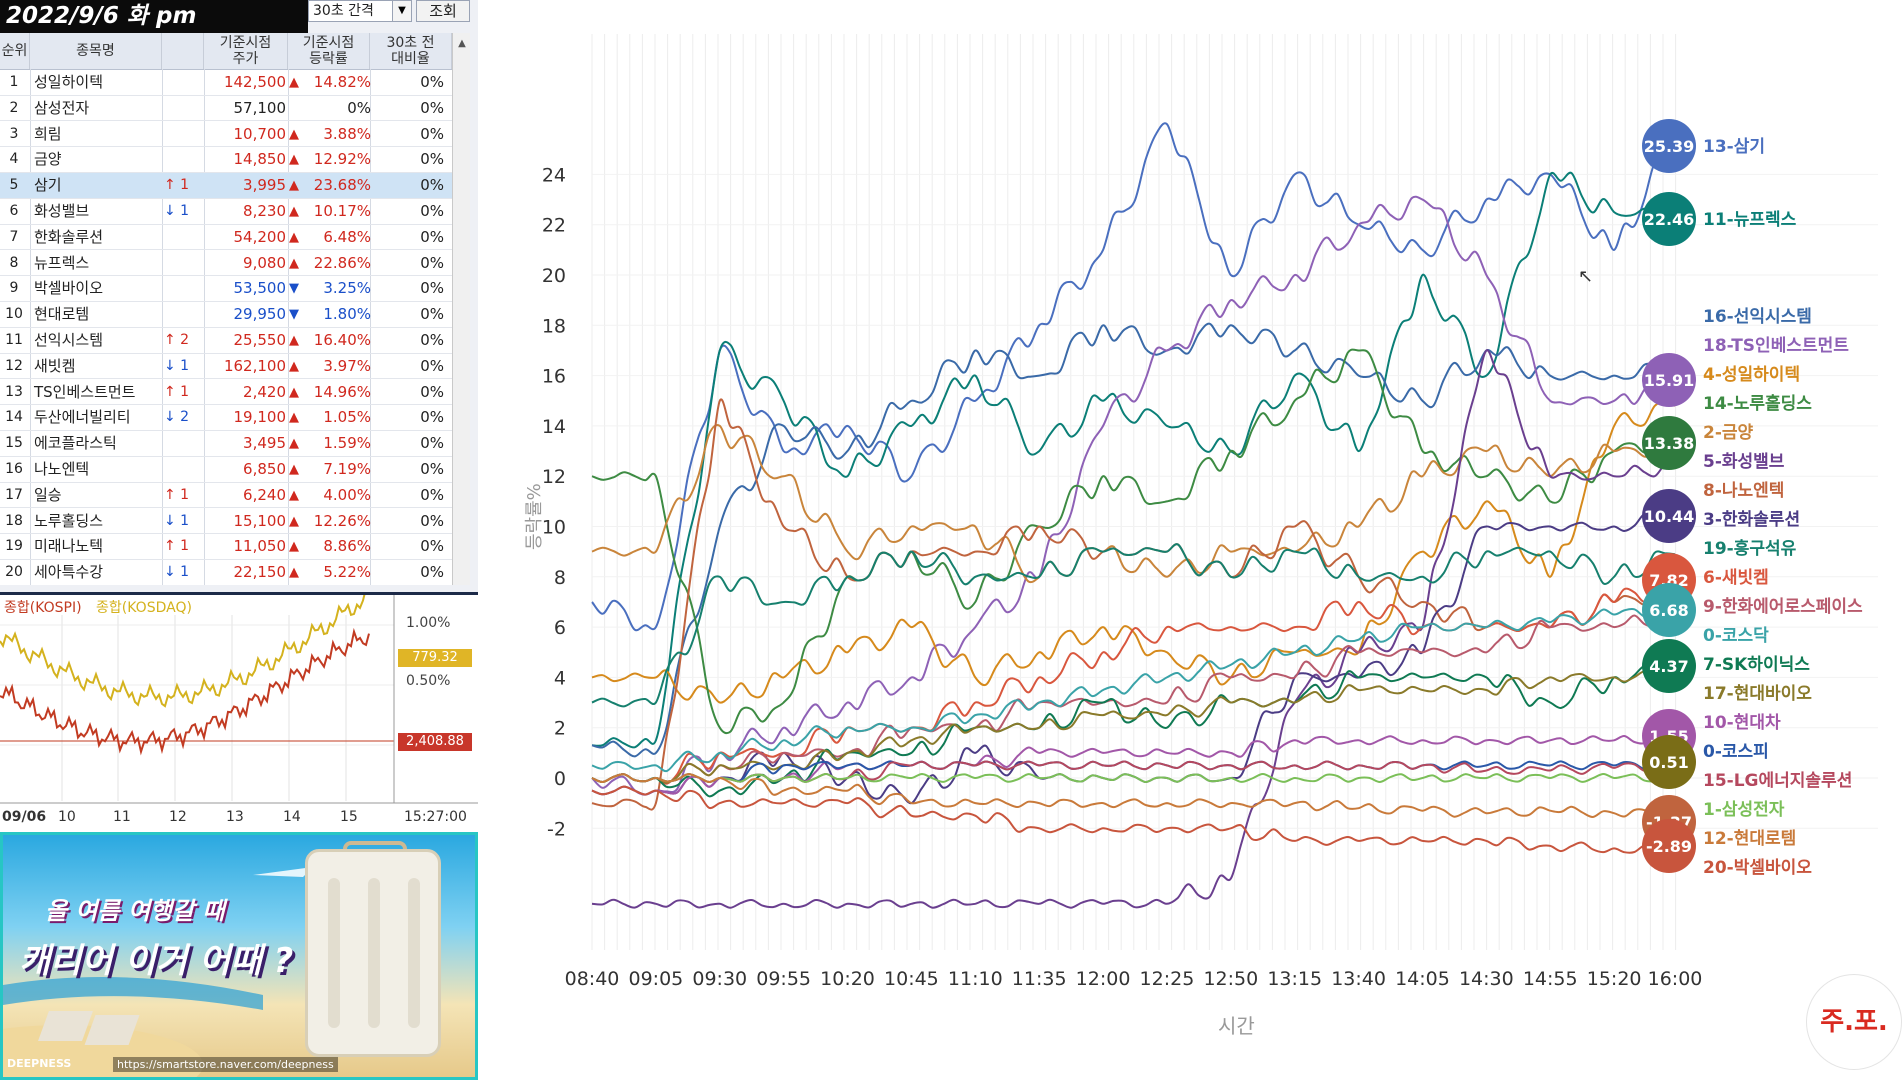  What do you see at coordinates (342, 82) in the screenshot?
I see `rate-cell: 14.82%` at bounding box center [342, 82].